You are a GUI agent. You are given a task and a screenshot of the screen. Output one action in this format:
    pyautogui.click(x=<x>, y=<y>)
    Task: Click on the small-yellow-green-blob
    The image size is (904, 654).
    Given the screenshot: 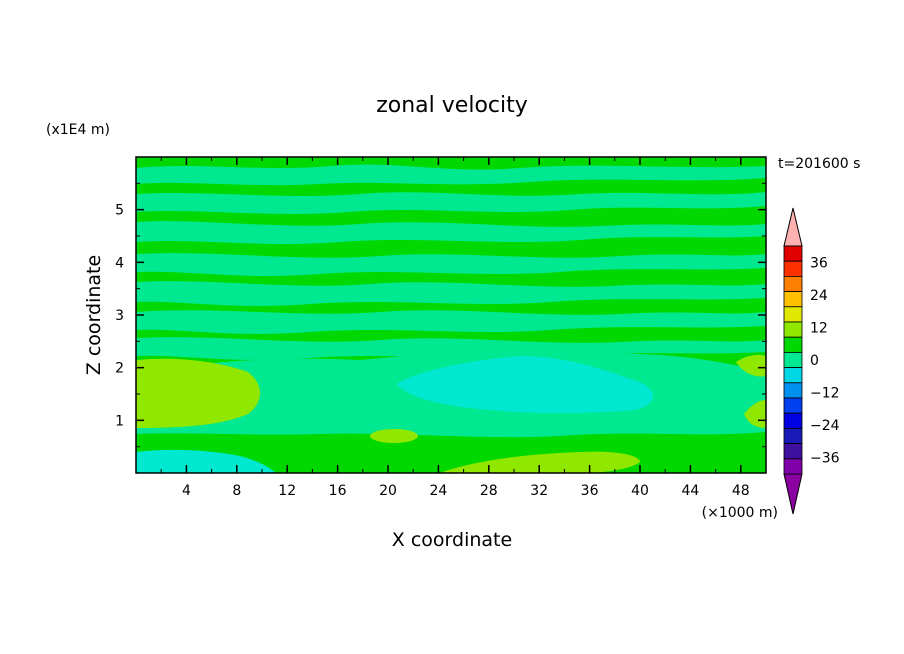 What is the action you would take?
    pyautogui.click(x=394, y=436)
    